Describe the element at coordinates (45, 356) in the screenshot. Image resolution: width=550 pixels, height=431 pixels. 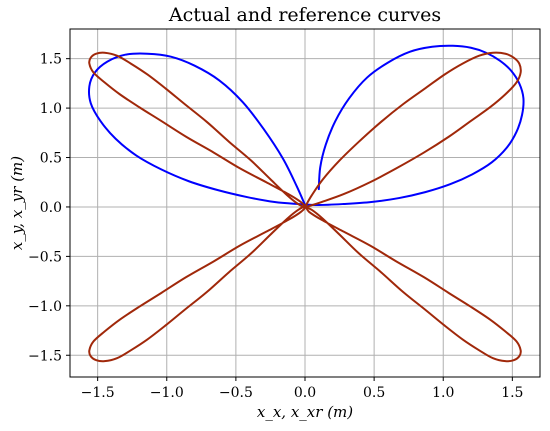
I see `y-tick-label: −1.5` at that location.